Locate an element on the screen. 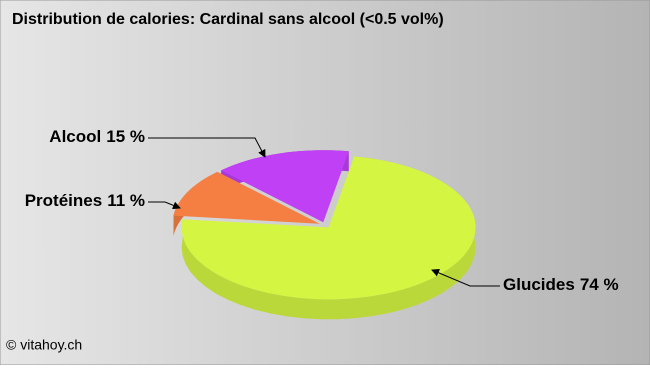 The image size is (650, 370). slice-label: Glucides 74 % is located at coordinates (561, 284).